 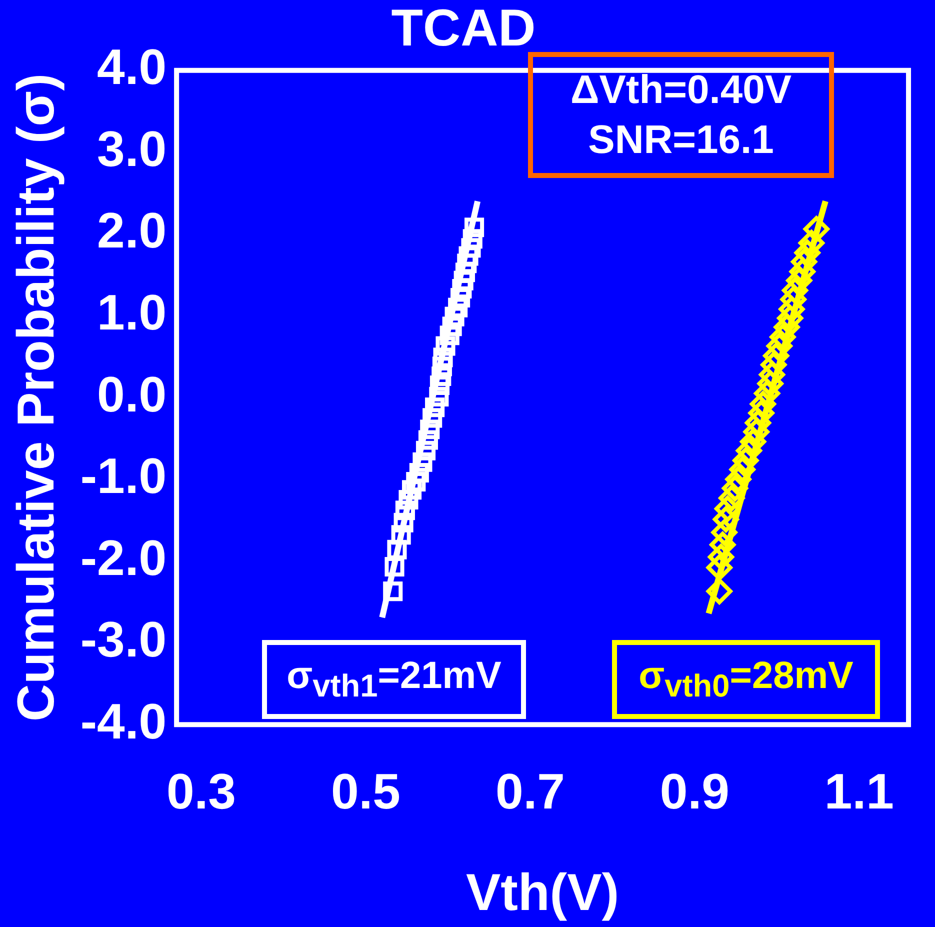 I want to click on annotation: ΔVth=0.40V SNR=16.1, so click(x=681, y=115).